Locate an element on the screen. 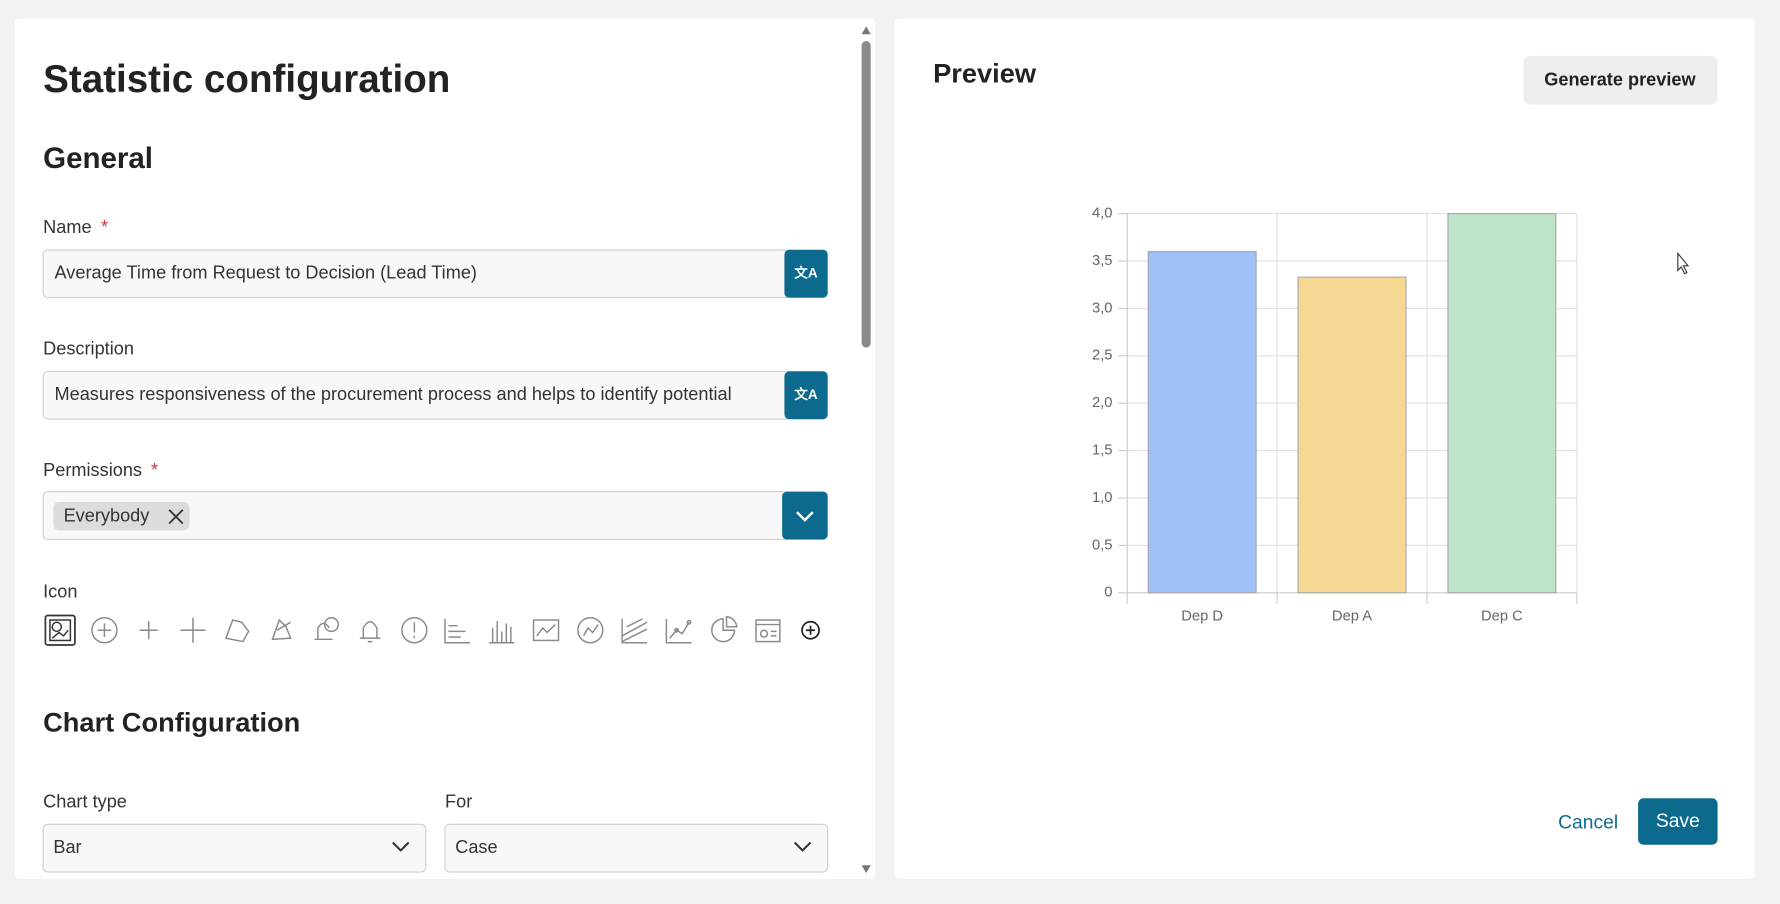 Image resolution: width=1780 pixels, height=904 pixels. generate-preview-button is located at coordinates (1620, 80).